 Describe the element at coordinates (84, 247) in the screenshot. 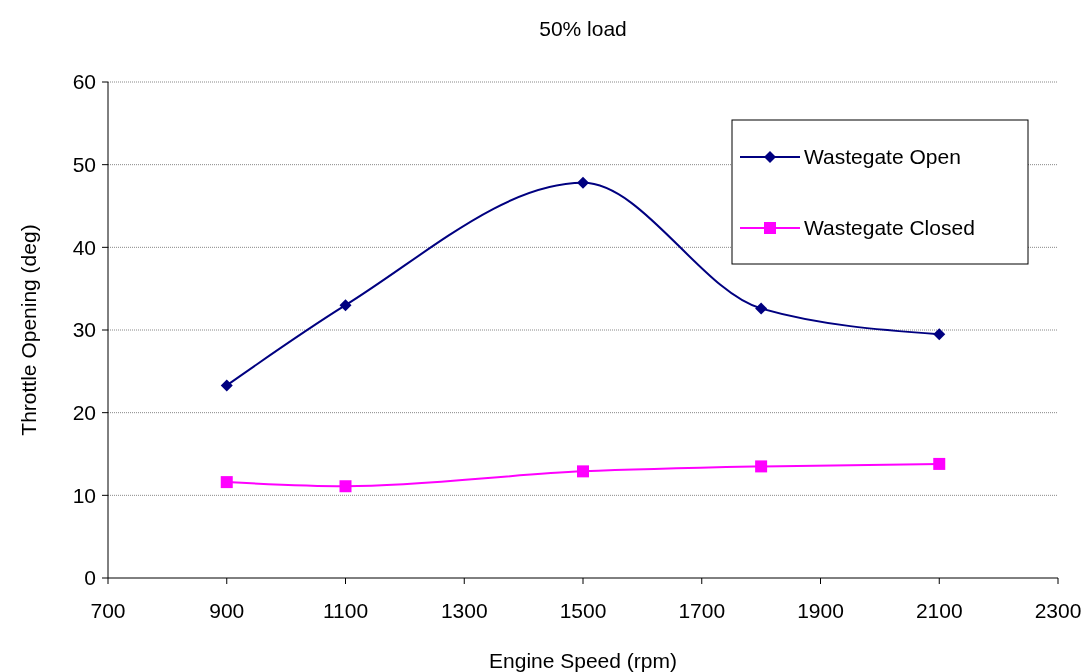

I see `y-tick-label: 40` at that location.